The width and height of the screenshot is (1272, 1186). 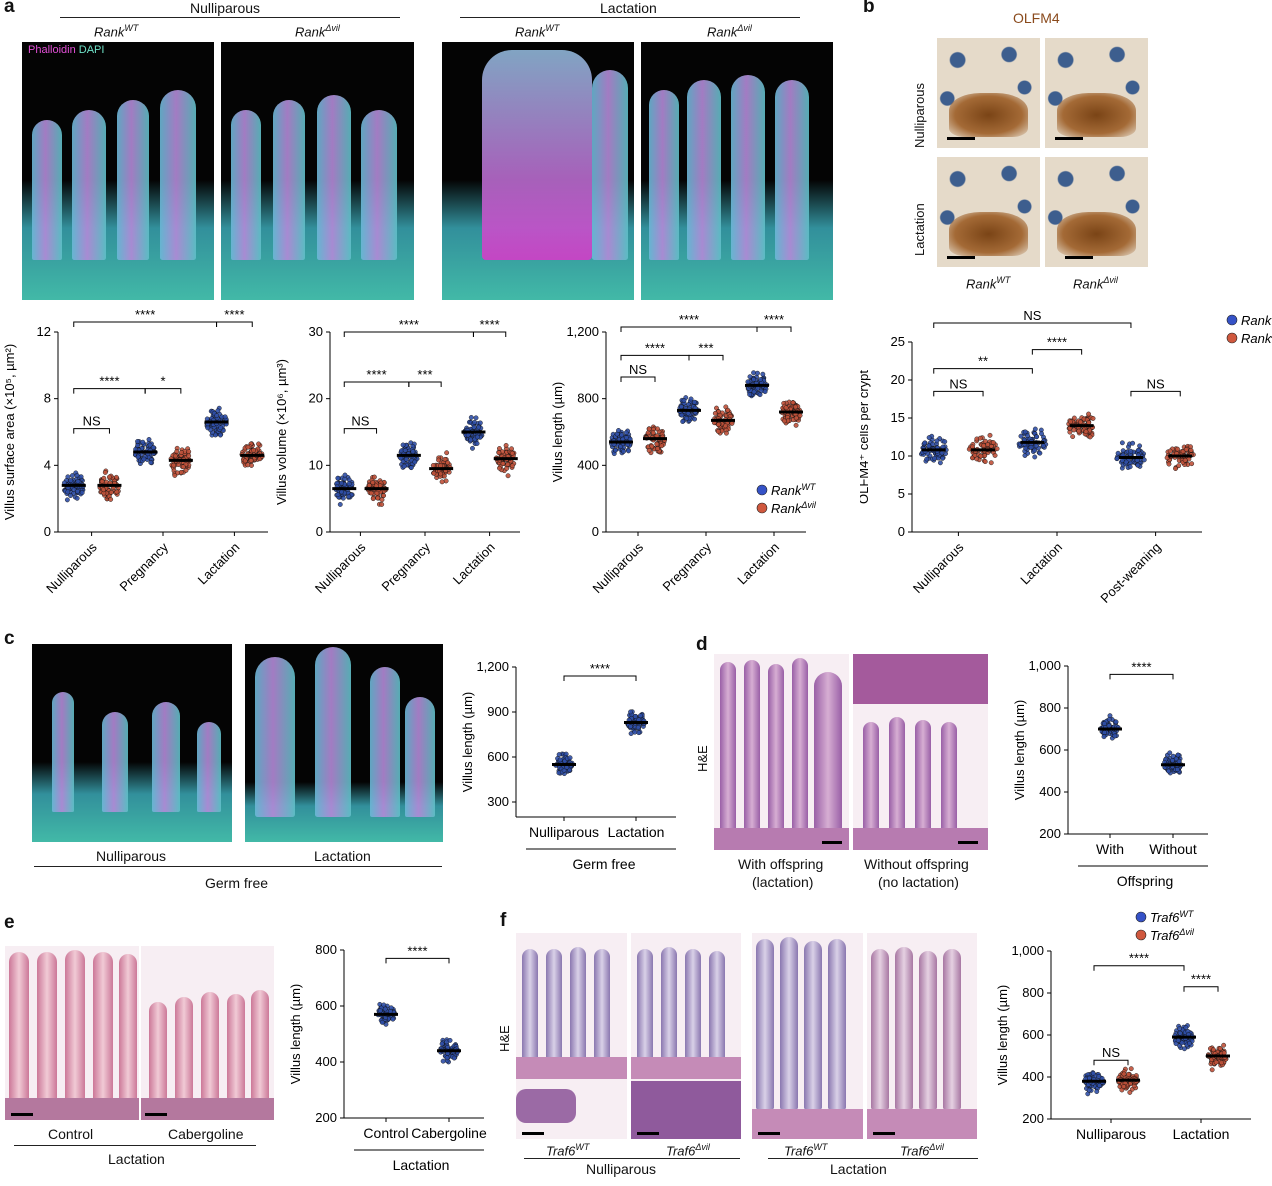 What do you see at coordinates (44, 331) in the screenshot?
I see `y-tick-label: 12` at bounding box center [44, 331].